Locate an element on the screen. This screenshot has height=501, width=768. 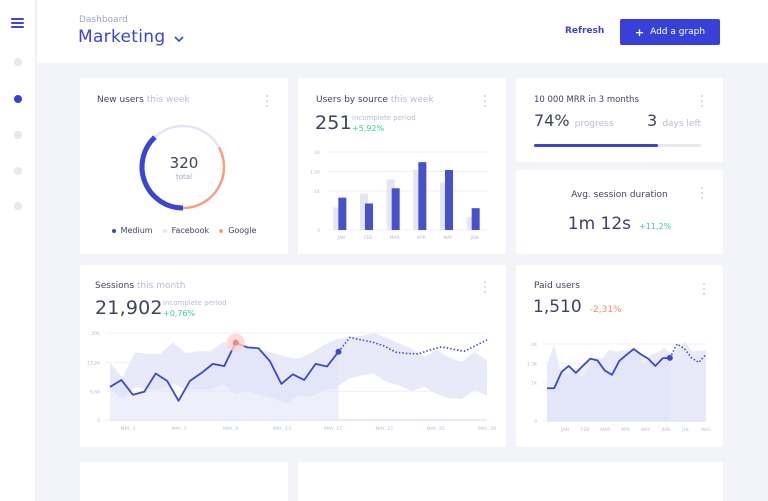
donut-slice-google is located at coordinates (204, 178).